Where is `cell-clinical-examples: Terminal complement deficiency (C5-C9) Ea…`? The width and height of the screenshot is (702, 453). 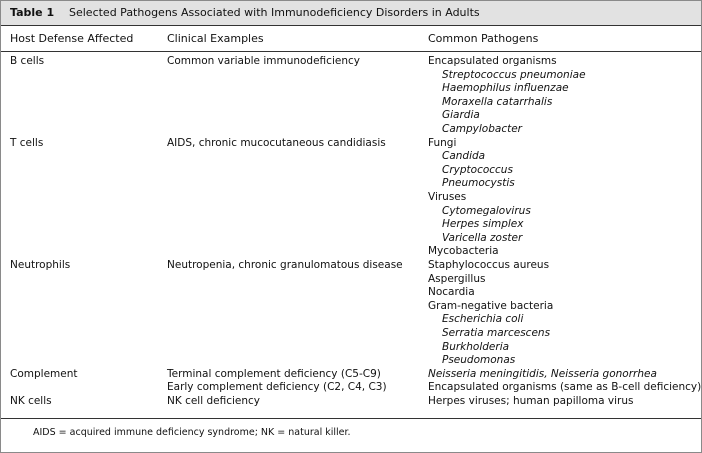 cell-clinical-examples: Terminal complement deficiency (C5-C9) Ea… is located at coordinates (277, 381).